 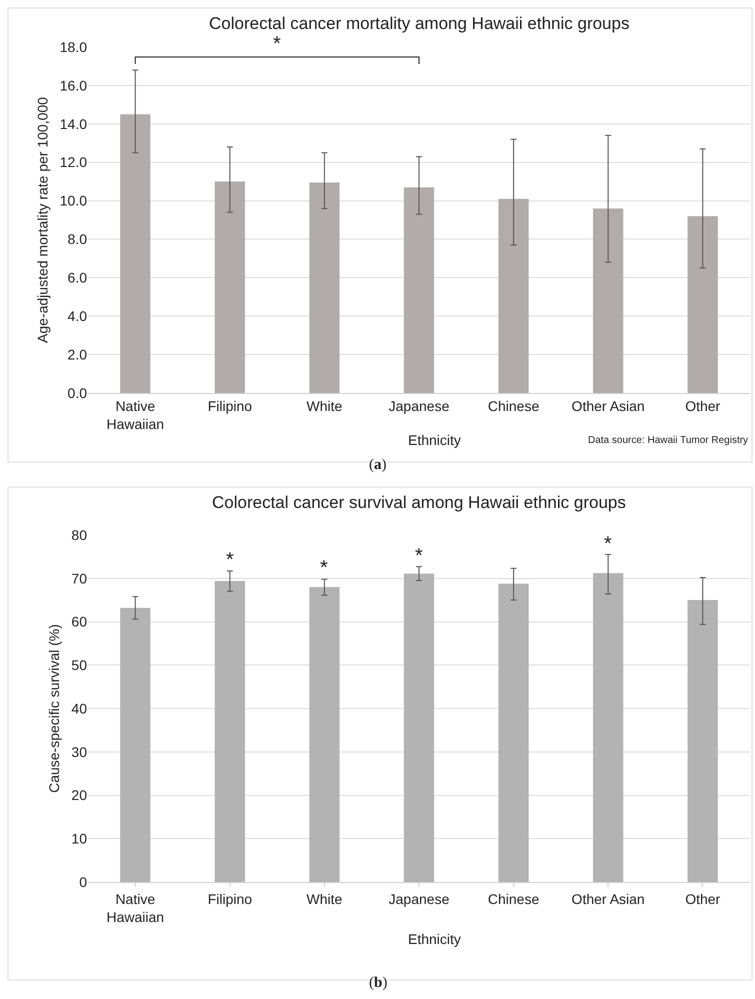 What do you see at coordinates (79, 534) in the screenshot?
I see `y-tick-label: 80` at bounding box center [79, 534].